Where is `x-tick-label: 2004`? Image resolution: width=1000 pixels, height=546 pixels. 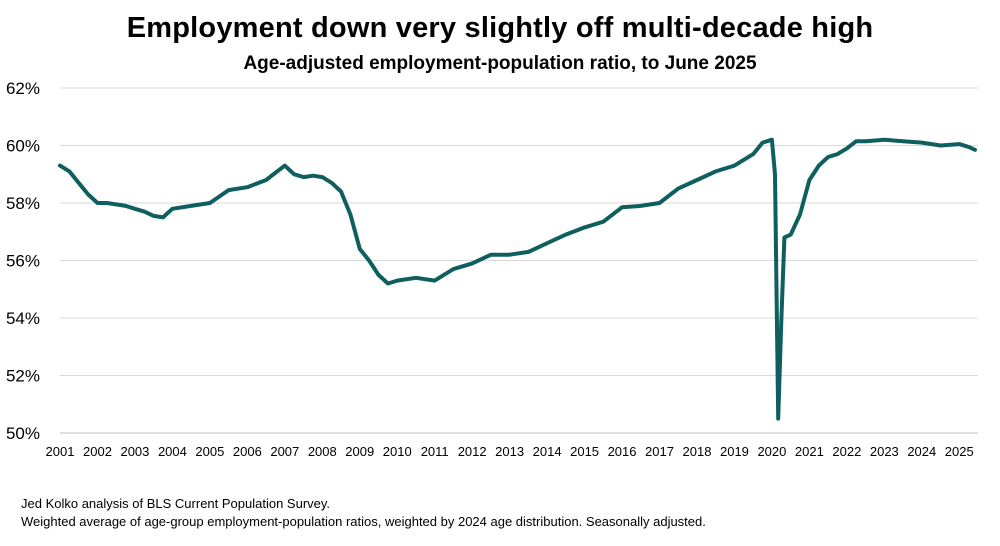 x-tick-label: 2004 is located at coordinates (172, 451).